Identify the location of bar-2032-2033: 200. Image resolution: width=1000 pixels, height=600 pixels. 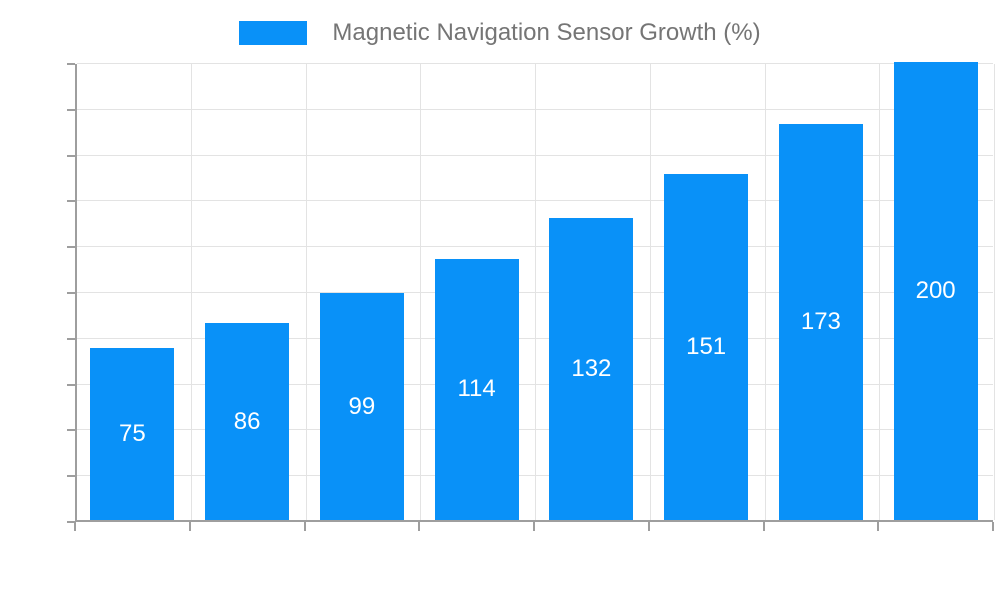
(935, 291).